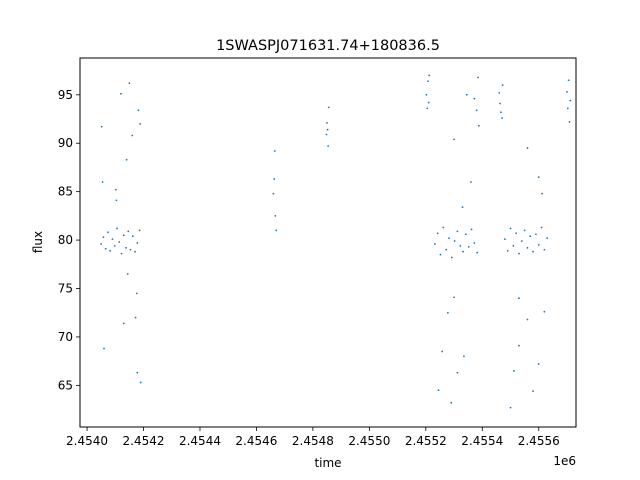 This screenshot has width=640, height=480. I want to click on y-tick-label: 65, so click(65, 385).